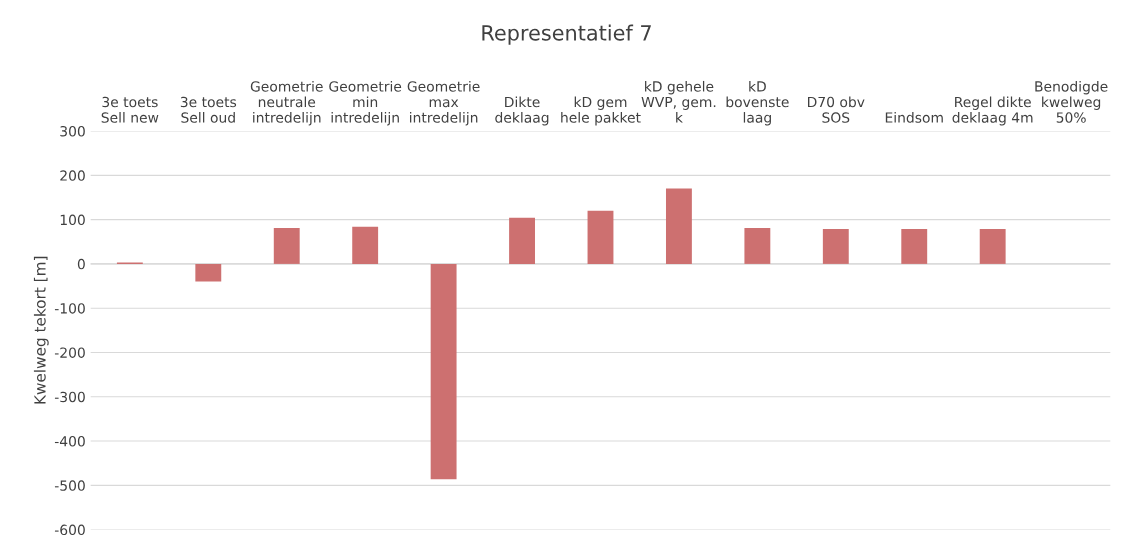 This screenshot has height=546, width=1133. Describe the element at coordinates (69, 485) in the screenshot. I see `y-tick-label: -500` at that location.